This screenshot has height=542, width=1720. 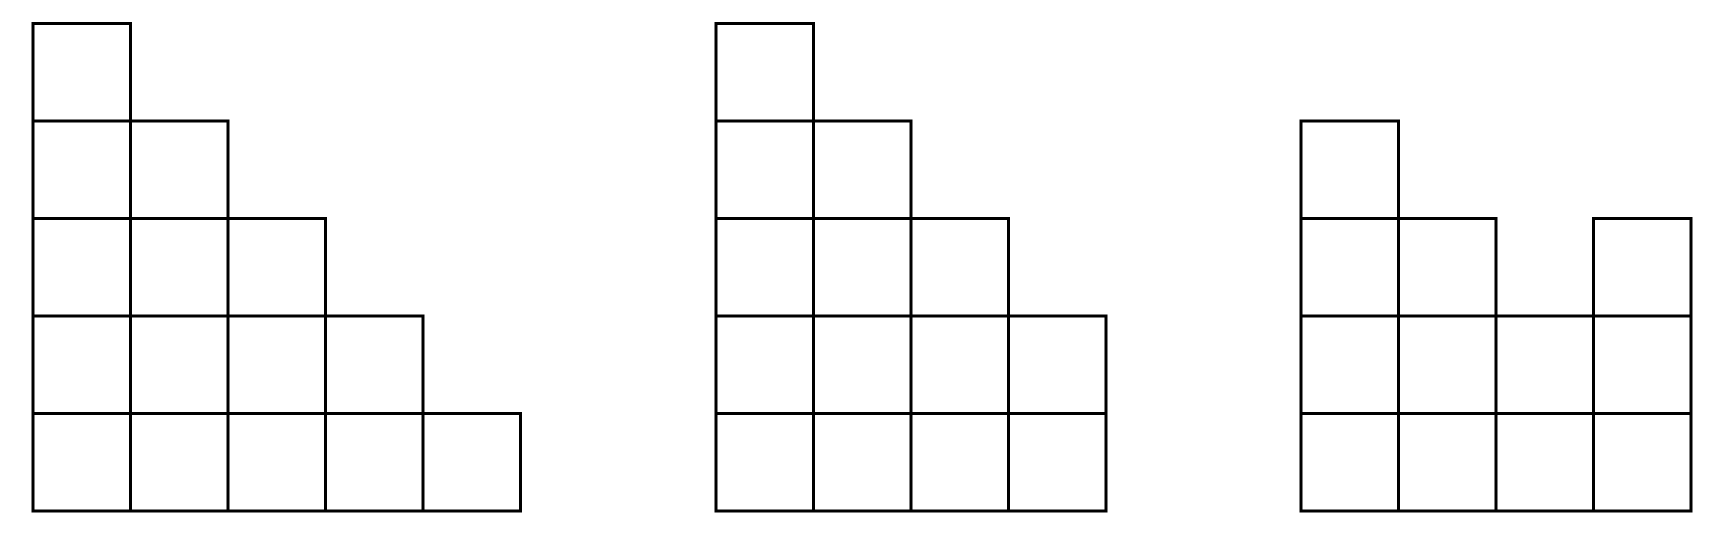 What do you see at coordinates (1057, 462) in the screenshot?
I see `box-cell-2-col4-row1` at bounding box center [1057, 462].